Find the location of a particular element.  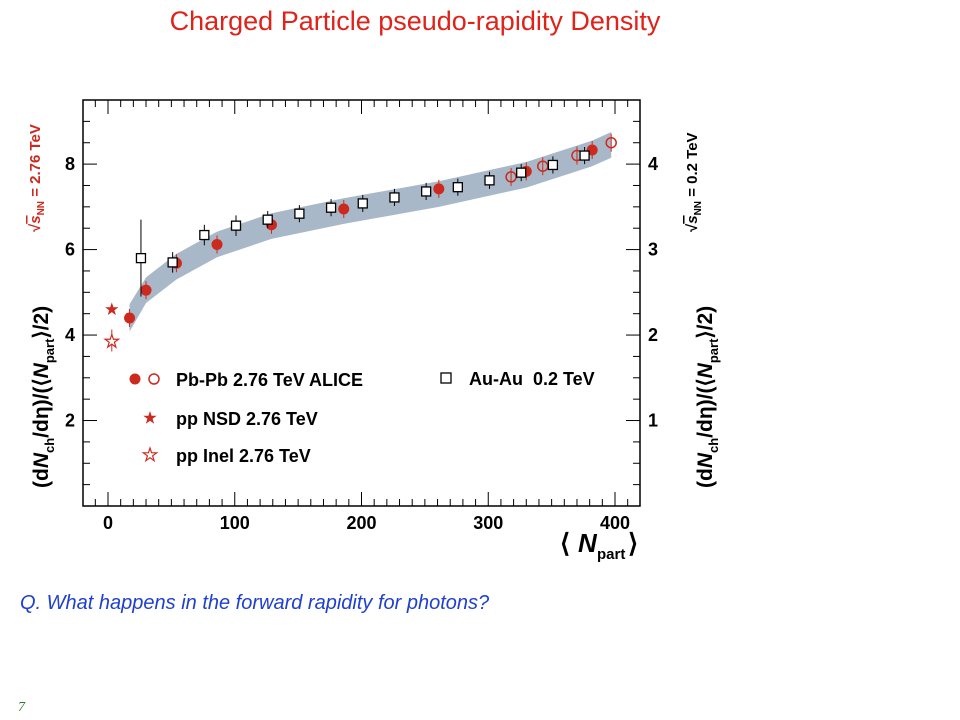

svg-text: √sNN = 0.2 TeV is located at coordinates (694, 182).